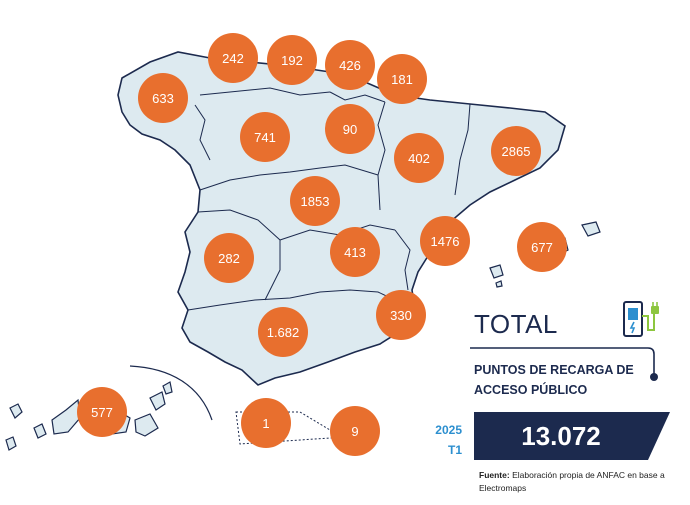 This screenshot has width=690, height=505. Describe the element at coordinates (315, 201) in the screenshot. I see `bubble-madrid: 1853` at that location.